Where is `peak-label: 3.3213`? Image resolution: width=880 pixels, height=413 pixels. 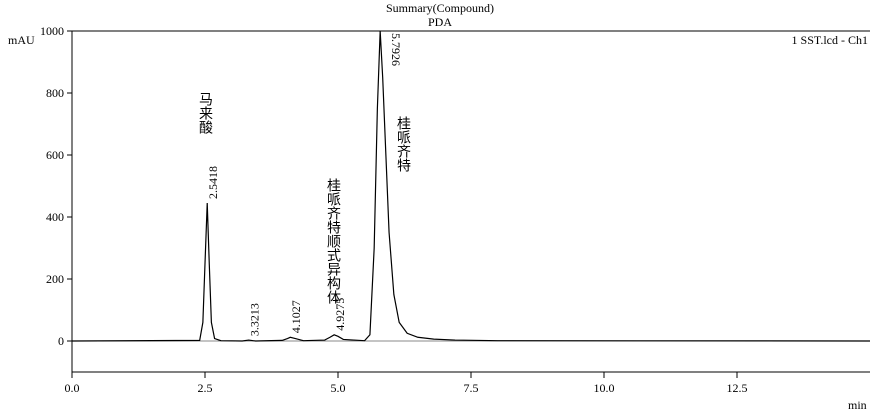
peak-label: 3.3213 is located at coordinates (255, 319).